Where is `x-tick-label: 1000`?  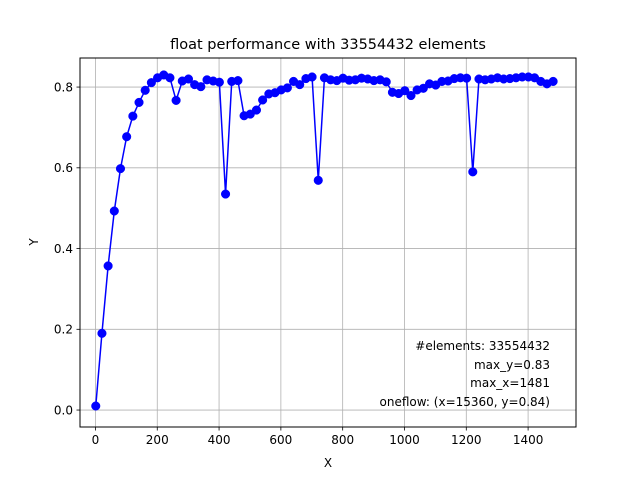
x-tick-label: 1000 is located at coordinates (404, 440).